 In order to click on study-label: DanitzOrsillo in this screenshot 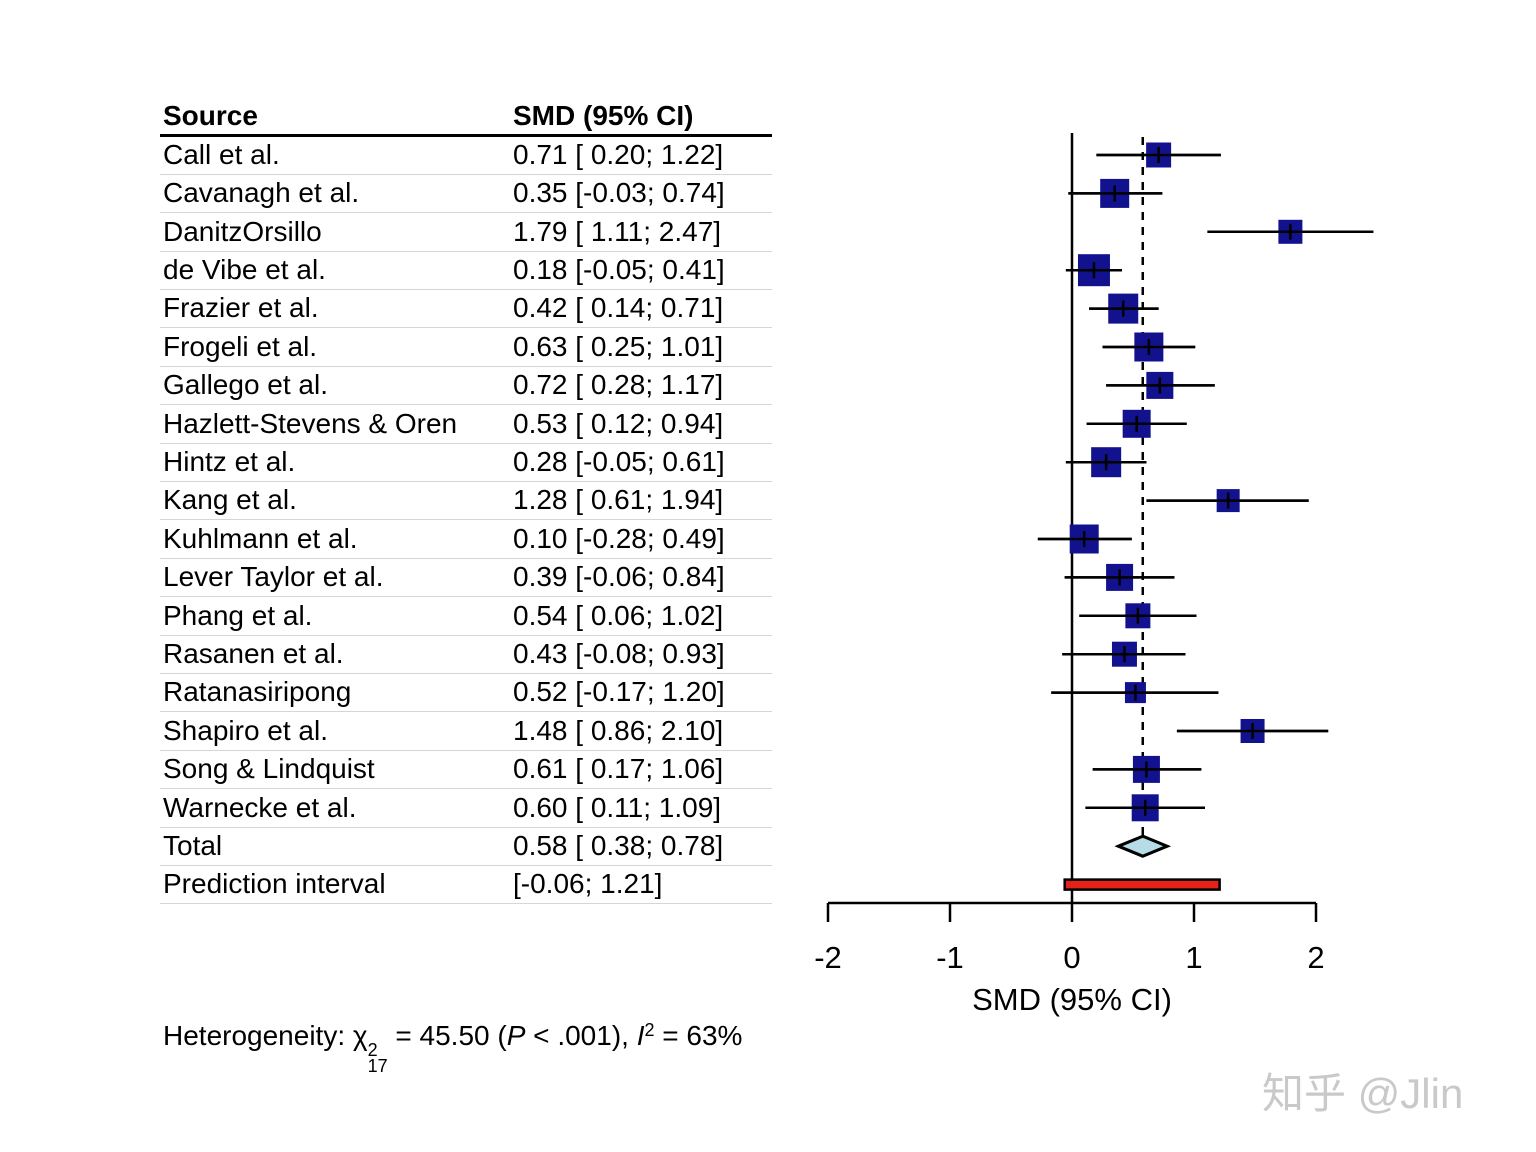, I will do `click(242, 231)`.